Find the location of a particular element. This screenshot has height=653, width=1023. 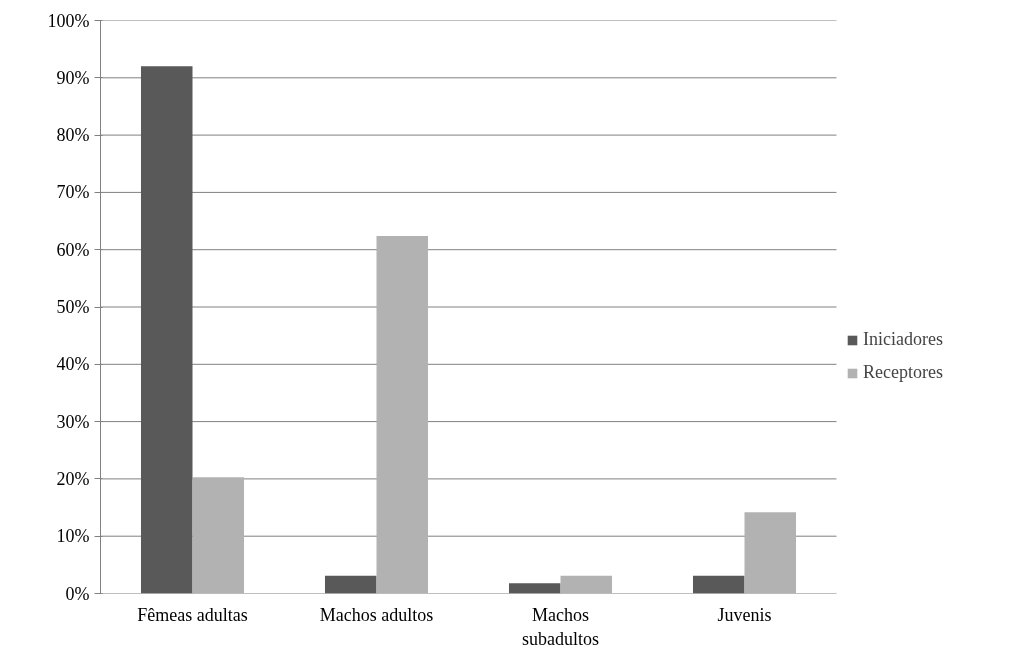

y-tick-label: 10% is located at coordinates (73, 536).